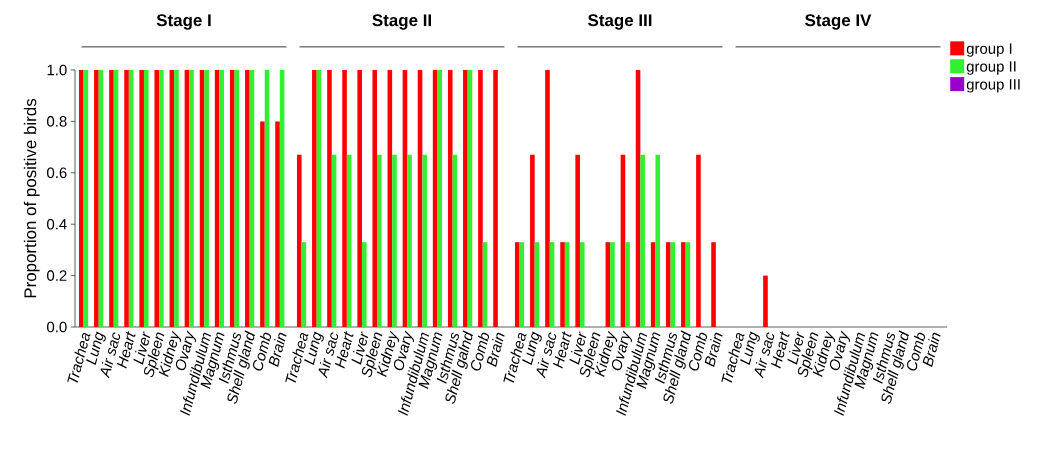  What do you see at coordinates (57, 224) in the screenshot?
I see `y-tick-label: 0.4` at bounding box center [57, 224].